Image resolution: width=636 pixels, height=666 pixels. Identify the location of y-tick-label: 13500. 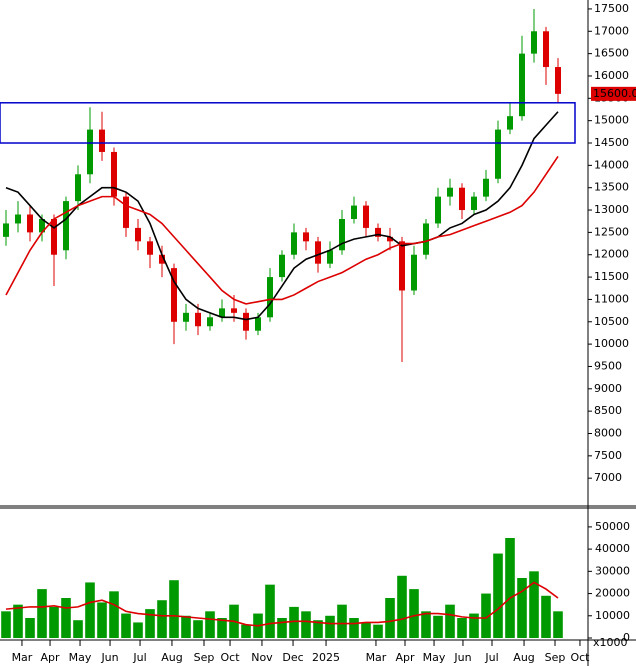
(611, 187).